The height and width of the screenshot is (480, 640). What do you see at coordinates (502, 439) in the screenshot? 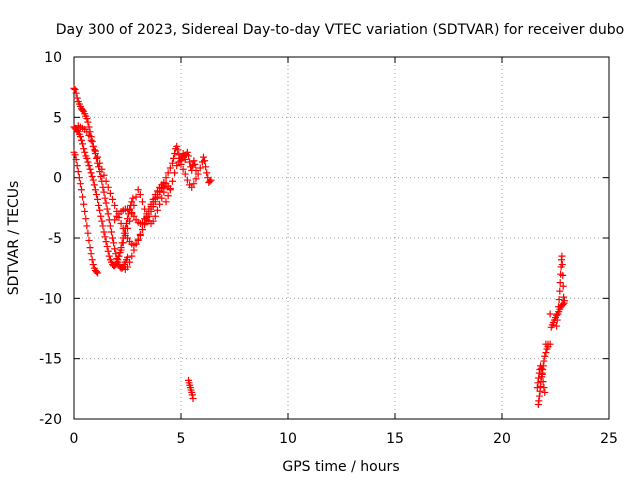
I see `x-tick-label: 20` at bounding box center [502, 439].